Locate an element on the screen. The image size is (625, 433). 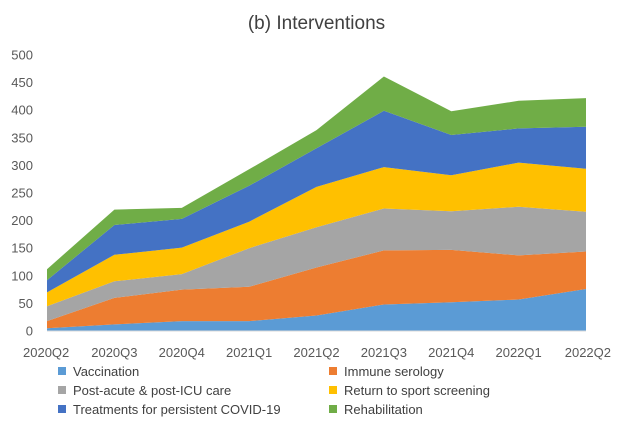
x-tick-label: 2021Q2 is located at coordinates (316, 352).